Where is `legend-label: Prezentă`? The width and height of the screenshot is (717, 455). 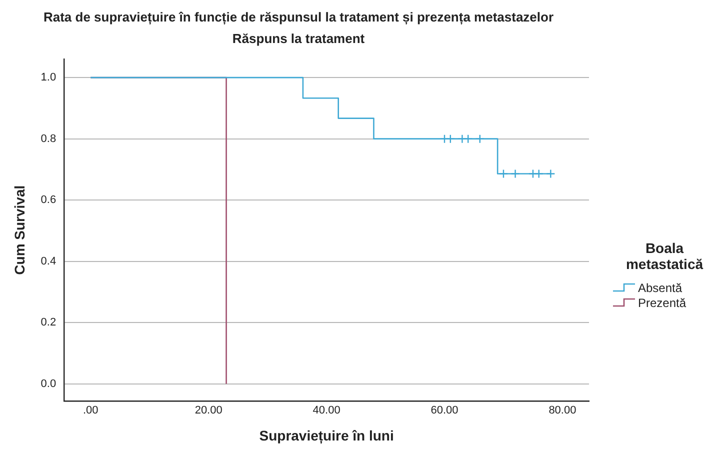
legend-label: Prezentă is located at coordinates (662, 303).